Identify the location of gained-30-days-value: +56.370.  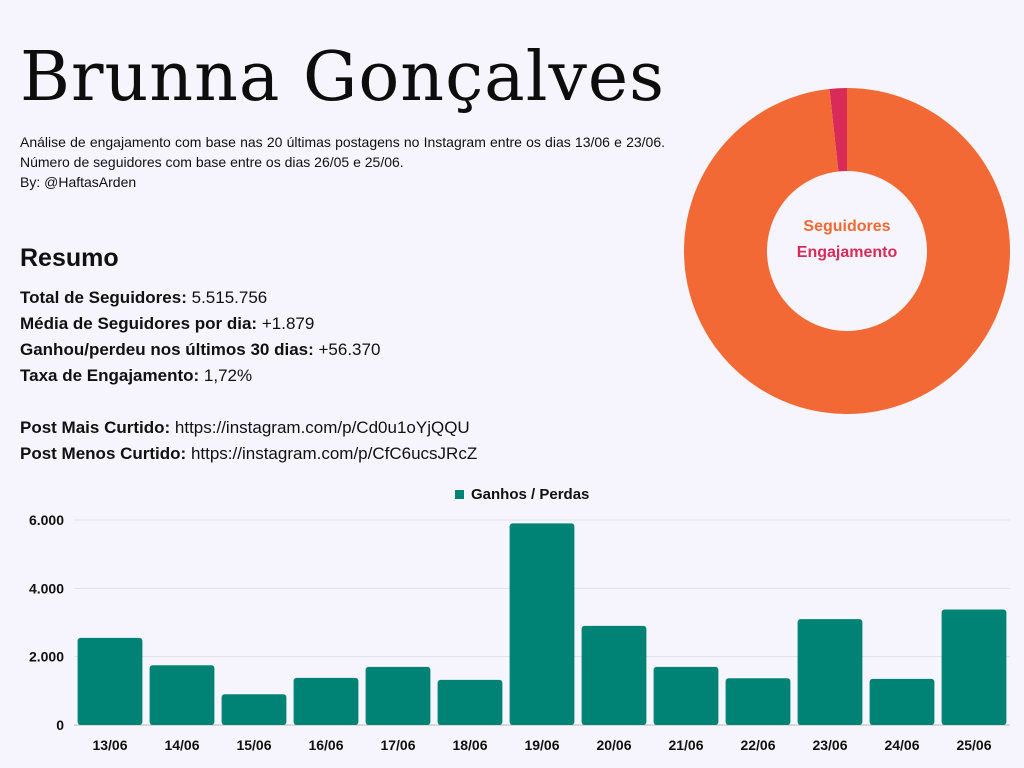
(349, 349).